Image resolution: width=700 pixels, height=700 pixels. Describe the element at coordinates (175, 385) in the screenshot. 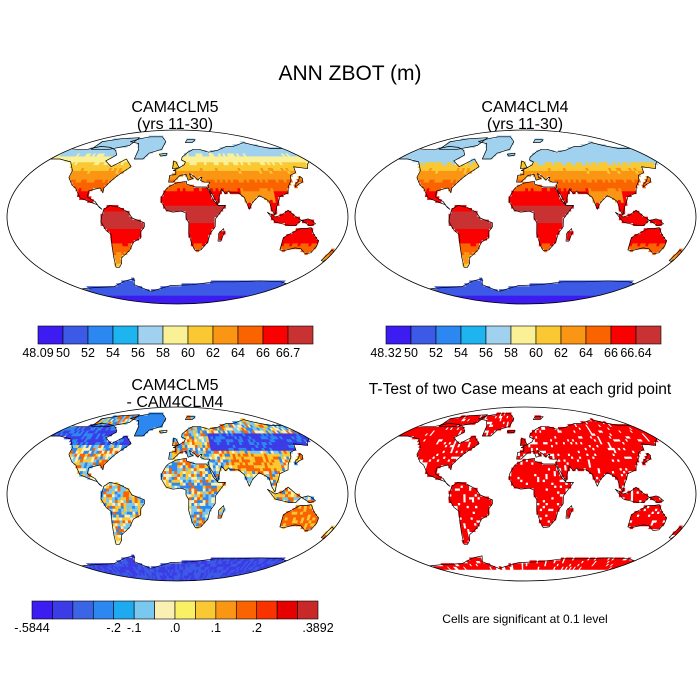

I see `panel-title-line1: CAM4CLM5` at that location.